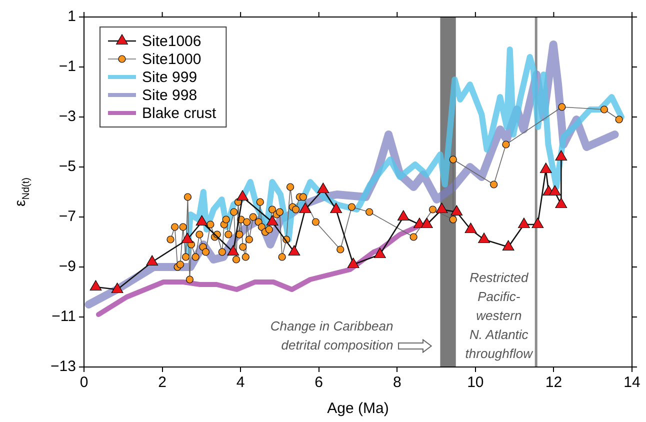  Describe the element at coordinates (67, 117) in the screenshot. I see `y-tick-label: −3` at that location.